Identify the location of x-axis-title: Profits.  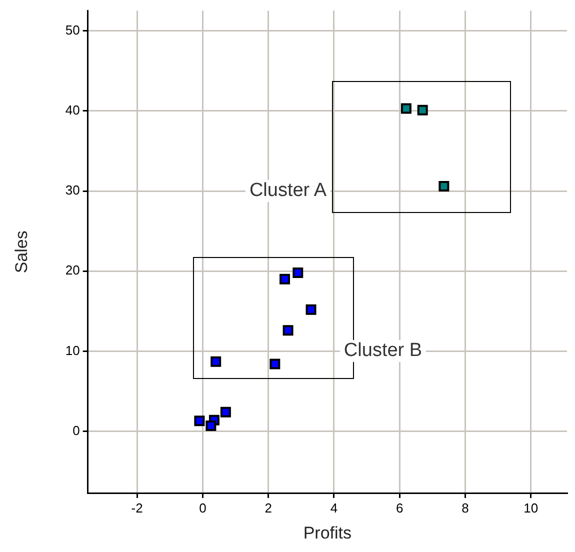
(327, 532).